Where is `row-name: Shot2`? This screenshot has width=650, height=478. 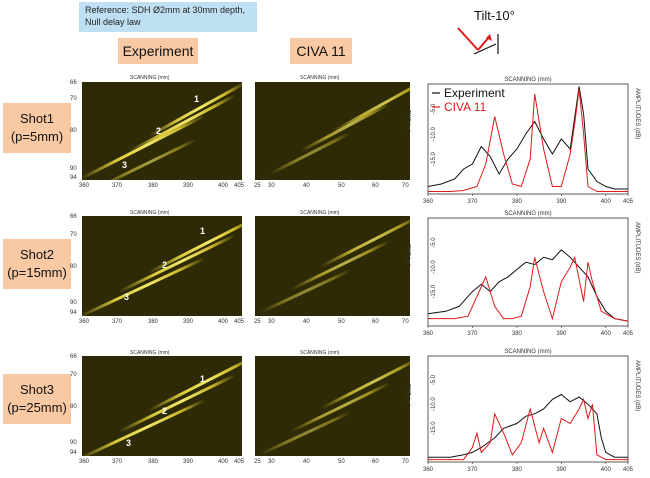 row-name: Shot2 is located at coordinates (37, 254).